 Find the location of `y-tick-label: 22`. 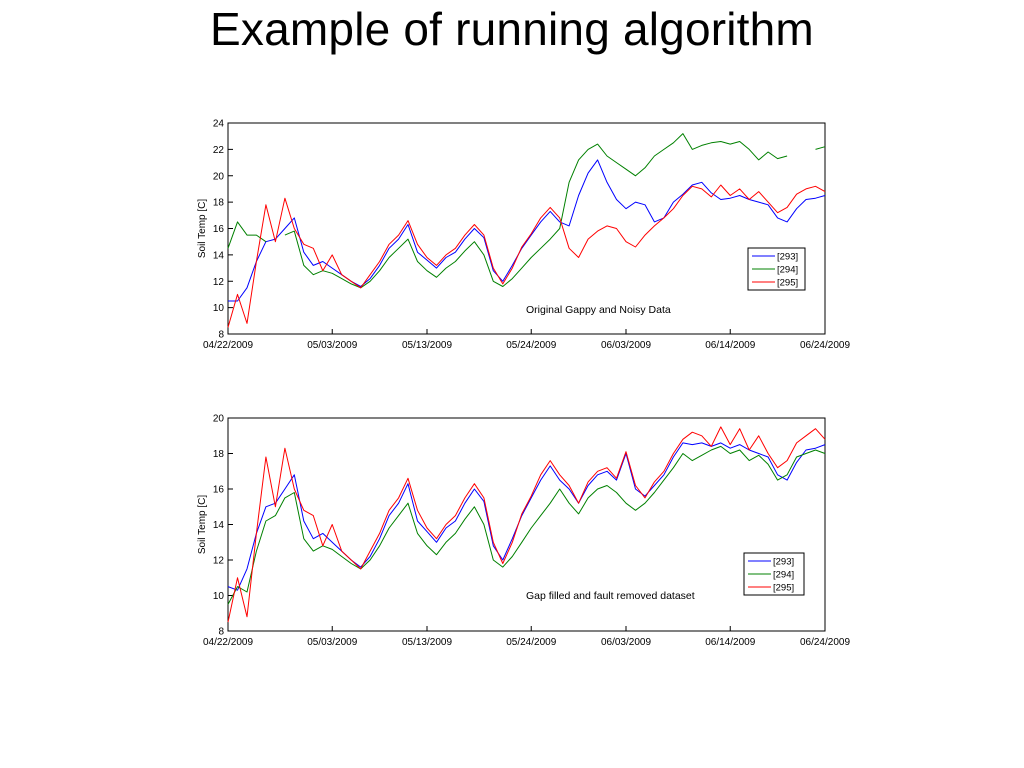

y-tick-label: 22 is located at coordinates (219, 150).